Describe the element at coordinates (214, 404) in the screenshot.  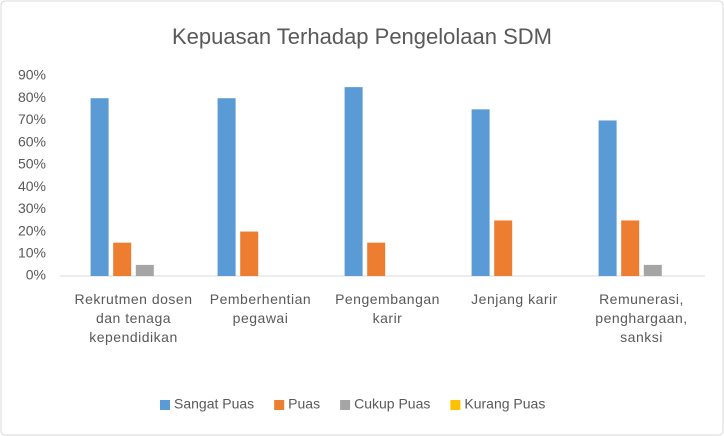
I see `legend-label: Sangat Puas` at that location.